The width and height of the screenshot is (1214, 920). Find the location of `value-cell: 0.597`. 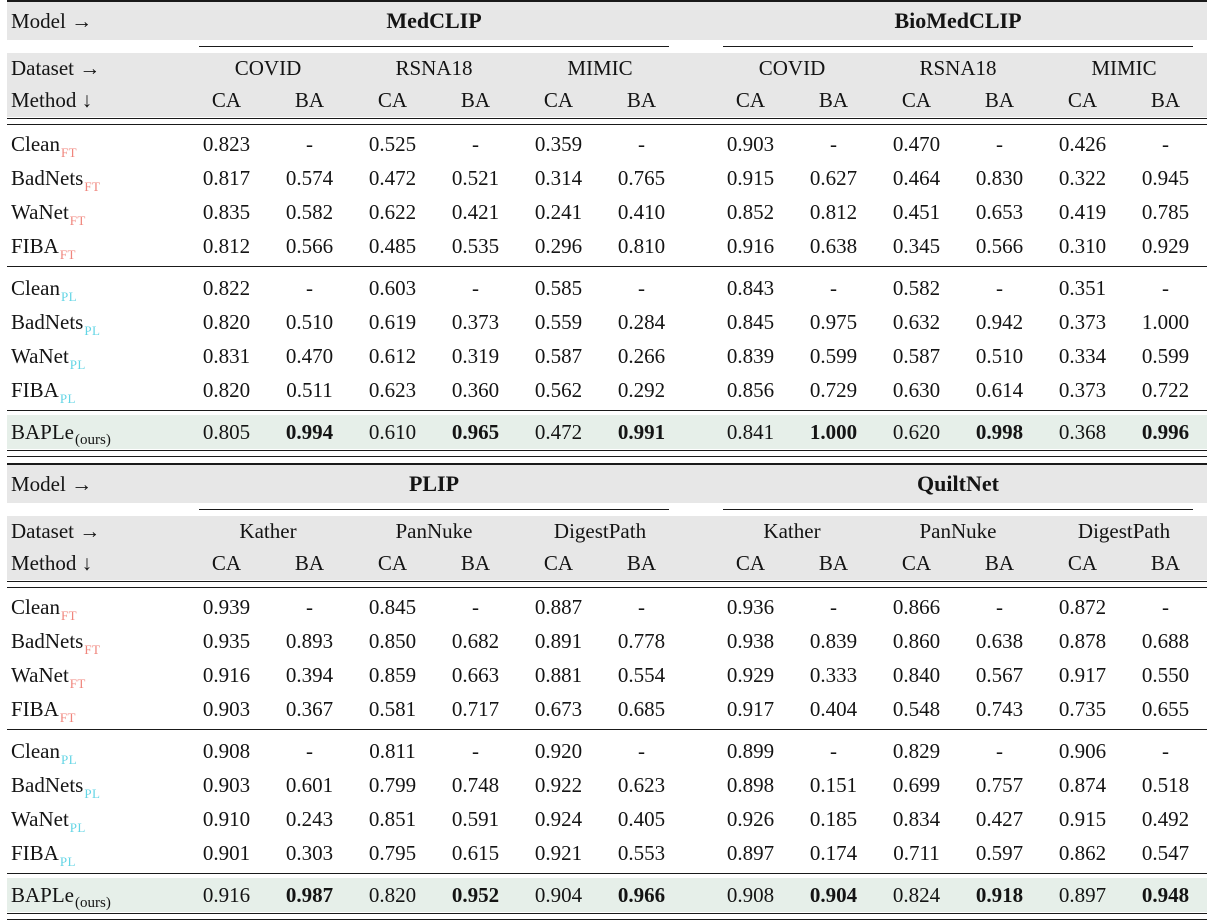

value-cell: 0.597 is located at coordinates (999, 852).